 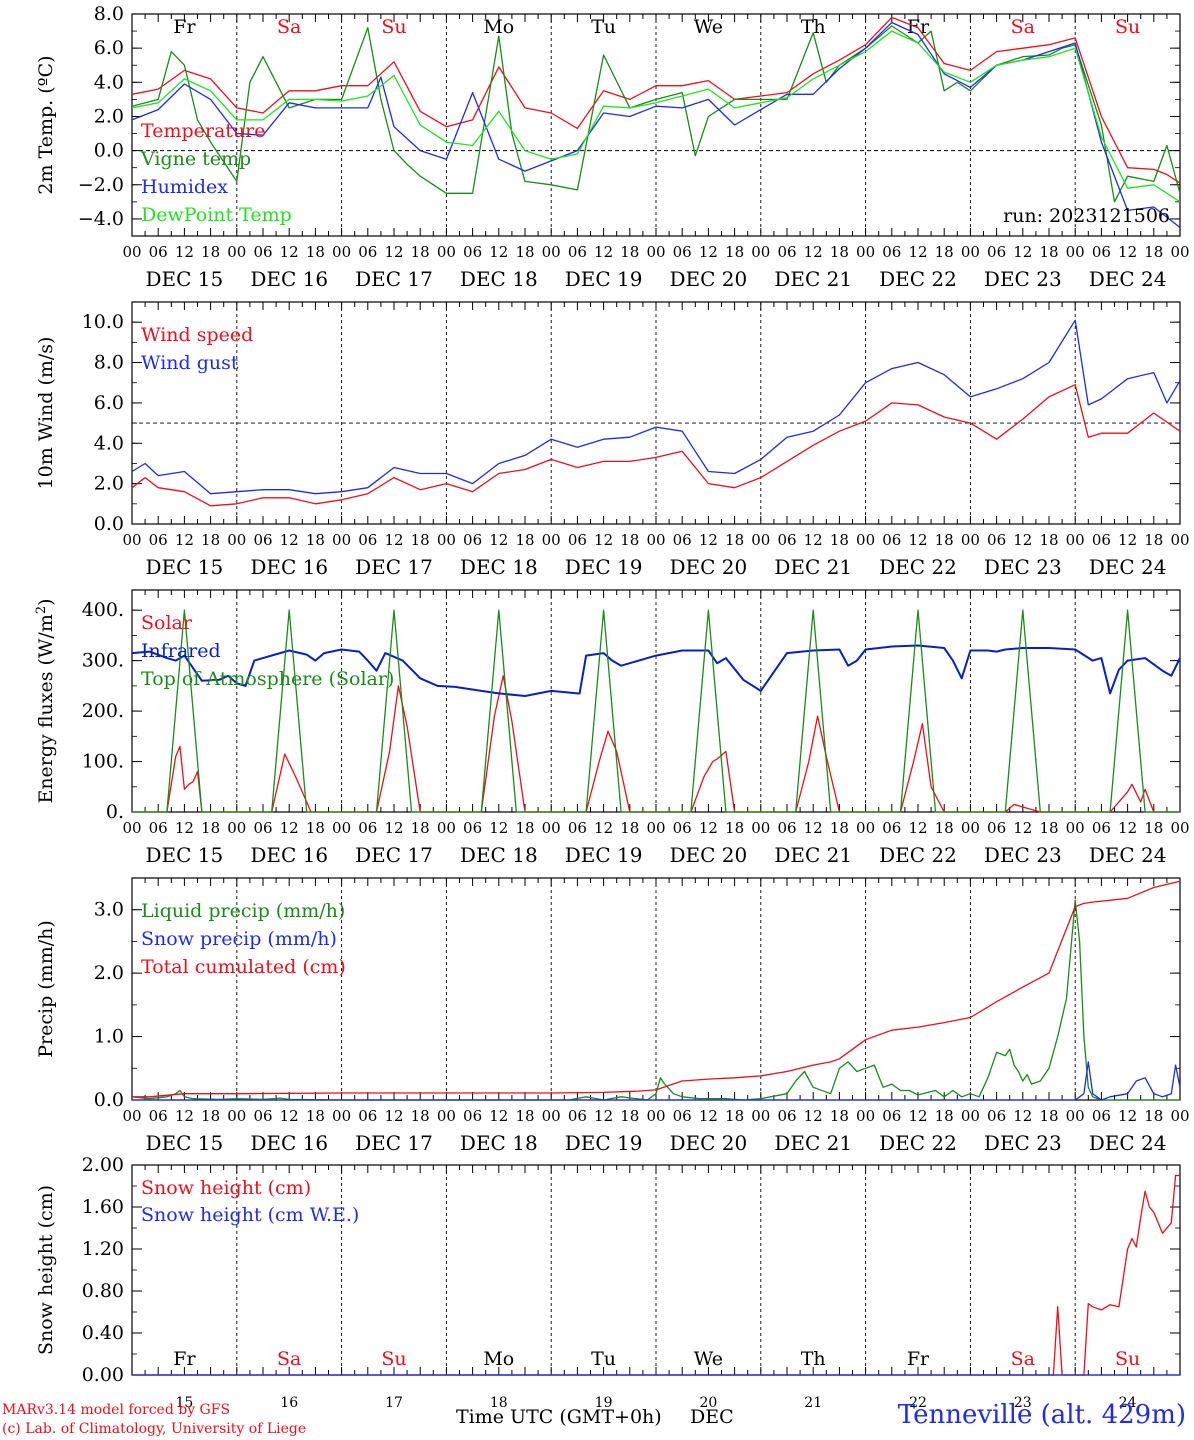 What do you see at coordinates (499, 1403) in the screenshot?
I see `date-number-label: 18` at bounding box center [499, 1403].